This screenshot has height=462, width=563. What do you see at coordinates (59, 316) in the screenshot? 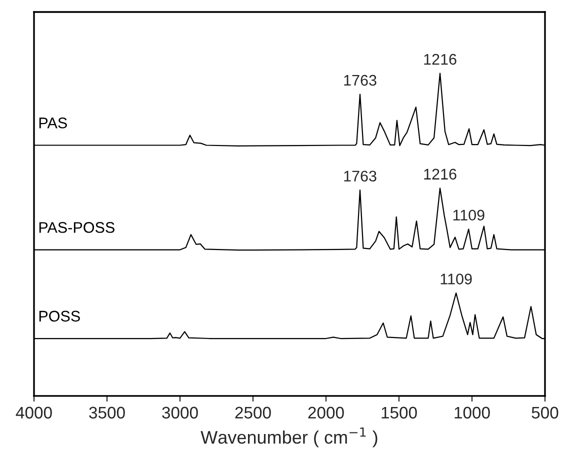
I see `series-label: POSS` at bounding box center [59, 316].